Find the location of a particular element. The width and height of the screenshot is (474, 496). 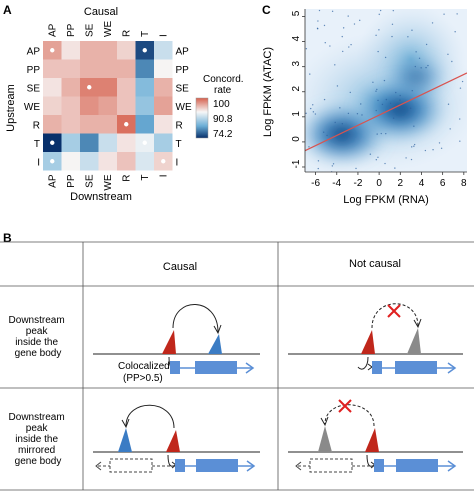

colocalized-label: Colocalized (PP>0.5) is located at coordinates (145, 372).